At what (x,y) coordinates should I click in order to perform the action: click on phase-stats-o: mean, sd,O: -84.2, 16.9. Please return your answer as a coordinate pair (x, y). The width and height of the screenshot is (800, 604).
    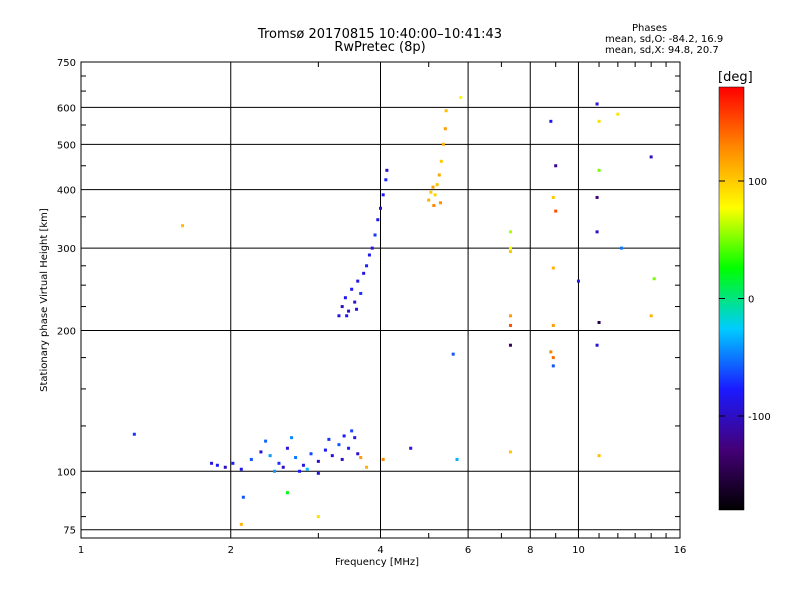
    Looking at the image, I should click on (664, 39).